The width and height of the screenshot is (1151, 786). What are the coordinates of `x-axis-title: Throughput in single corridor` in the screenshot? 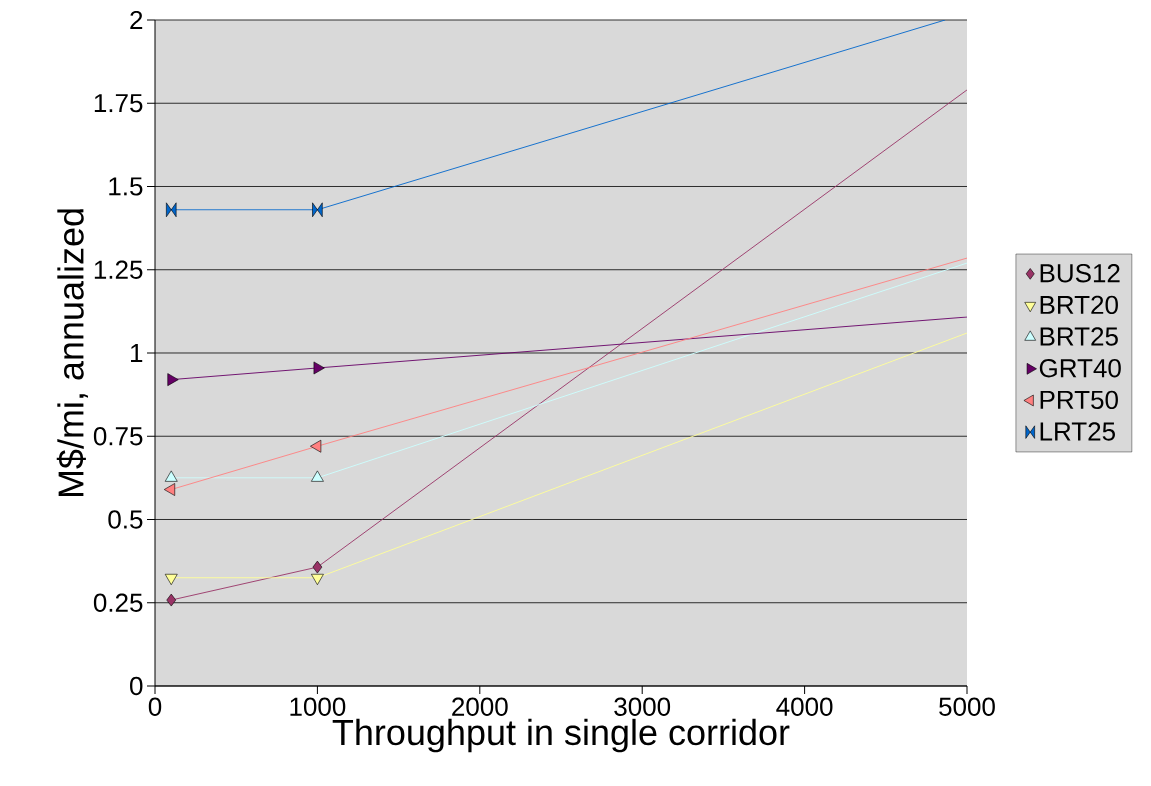 It's located at (561, 735).